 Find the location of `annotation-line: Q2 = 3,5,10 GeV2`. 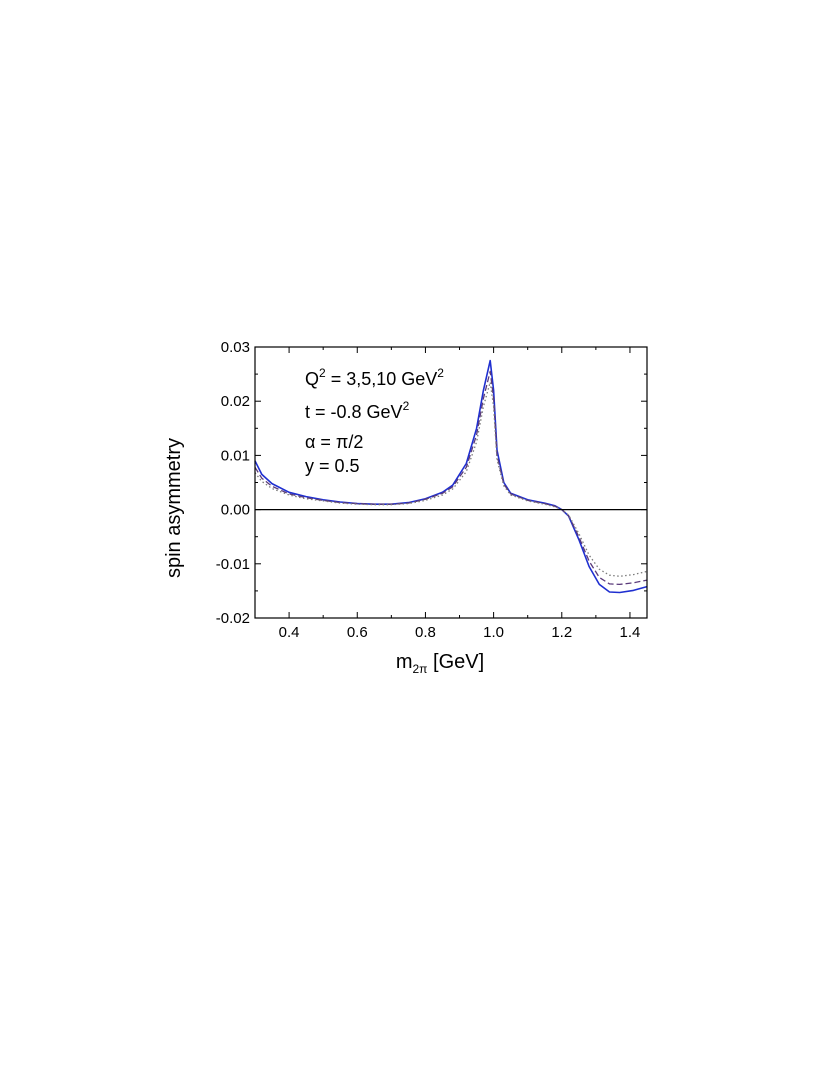

annotation-line: Q2 = 3,5,10 GeV2 is located at coordinates (374, 377).